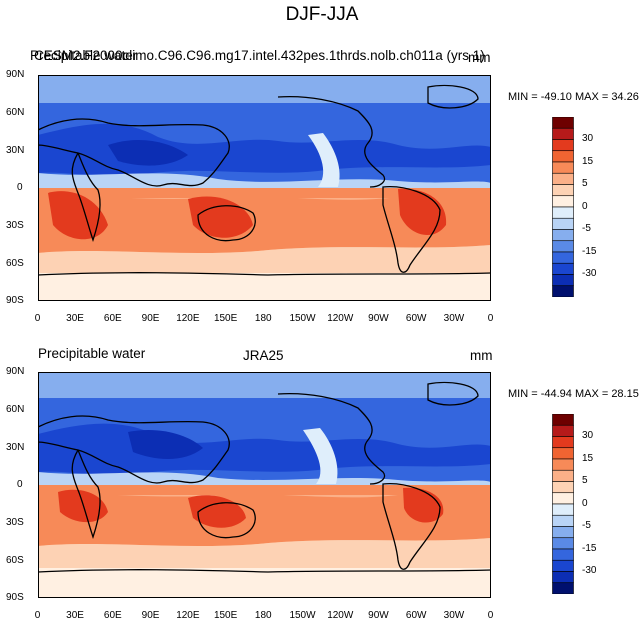 This screenshot has width=644, height=627. Describe the element at coordinates (263, 355) in the screenshot. I see `panel-2-center-label: JRA25` at that location.